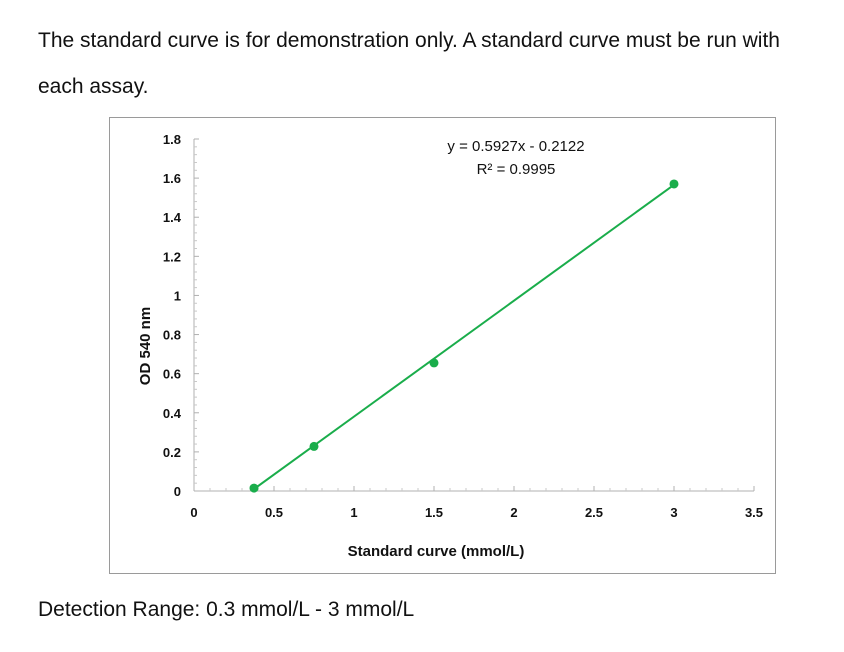 This screenshot has width=844, height=652. What do you see at coordinates (181, 315) in the screenshot?
I see `y-ticks: 0 0.2 0.4 0.6 0.8 1 1.2 1.4 1.6 1.8` at bounding box center [181, 315].